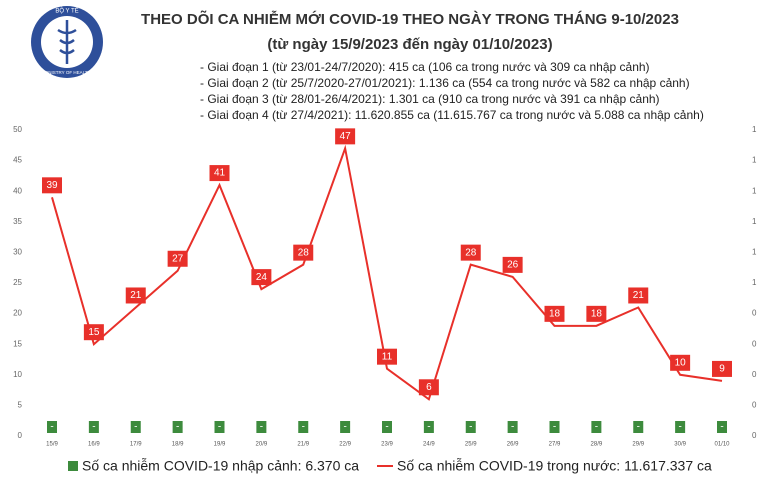 The height and width of the screenshot is (481, 770). I want to click on x-tick-label: 29/9, so click(638, 445).